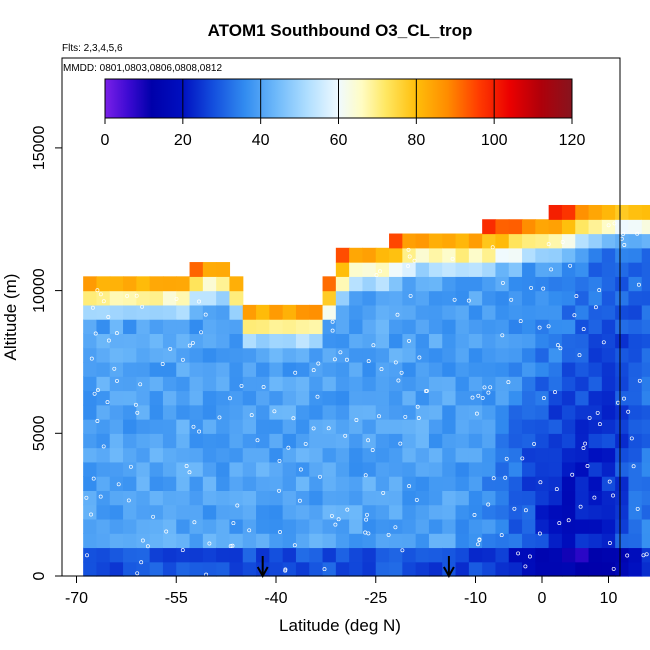 This screenshot has height=650, width=650. What do you see at coordinates (339, 140) in the screenshot?
I see `colorbar-tick-label: 60` at bounding box center [339, 140].